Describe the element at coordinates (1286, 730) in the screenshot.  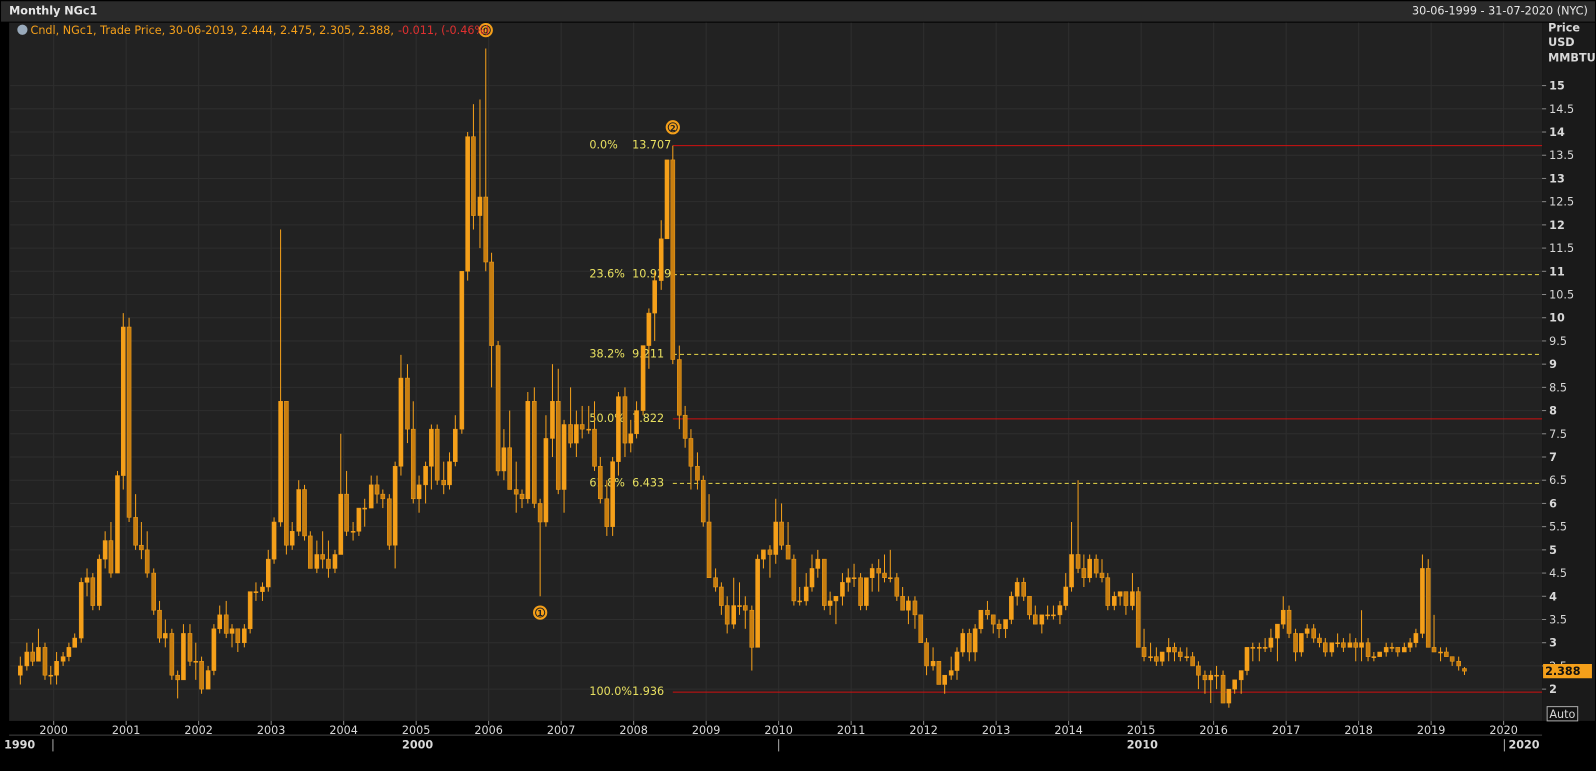
I see `x-tick-label: 2017` at that location.